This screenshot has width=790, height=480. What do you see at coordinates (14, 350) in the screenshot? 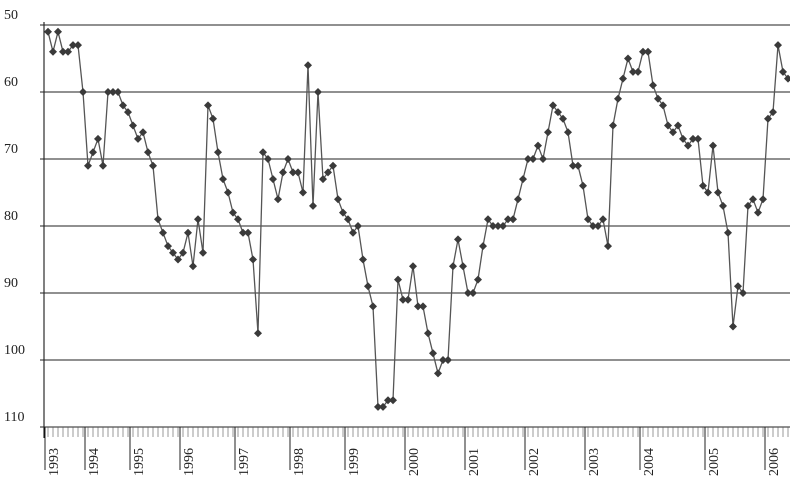
I see `y-tick-label: 100` at bounding box center [14, 350].